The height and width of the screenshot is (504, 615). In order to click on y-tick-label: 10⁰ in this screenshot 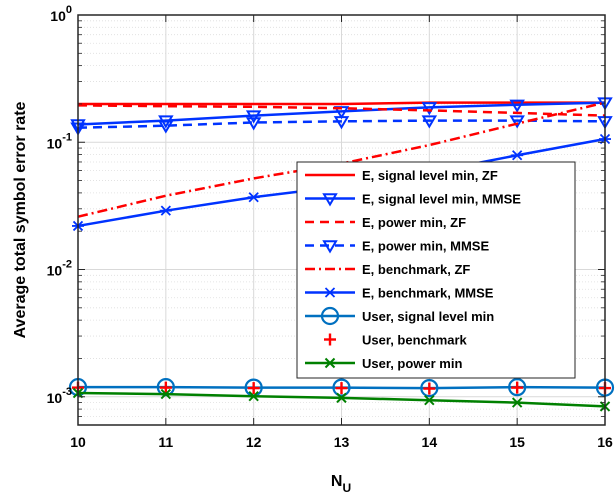, I will do `click(61, 14)`.